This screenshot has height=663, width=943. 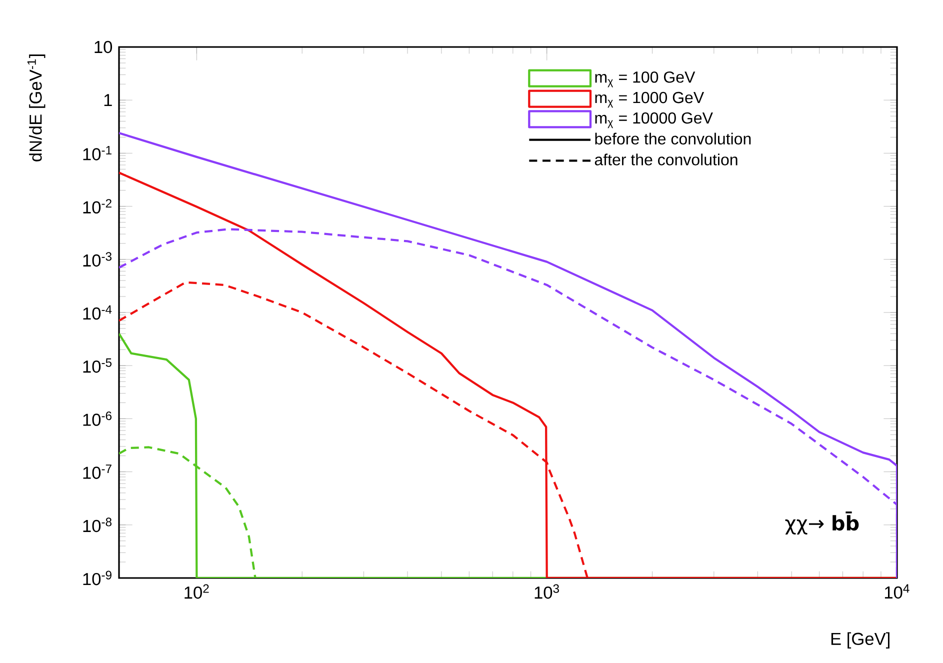 I want to click on y-tick-label: 10$^{-8}$, so click(x=97, y=525).